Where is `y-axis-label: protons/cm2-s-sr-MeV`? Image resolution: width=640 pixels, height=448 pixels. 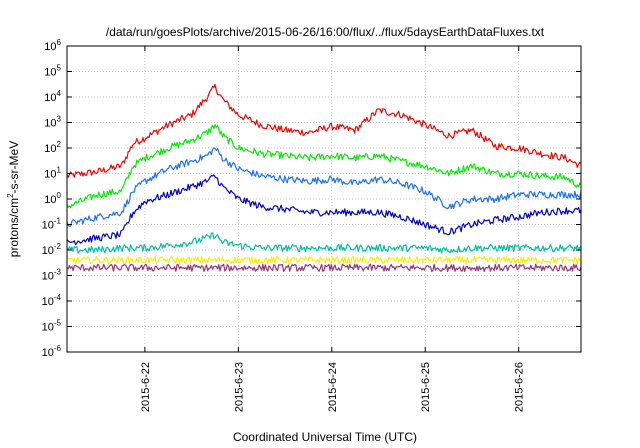 y-axis-label: protons/cm2-s-sr-MeV is located at coordinates (13, 199).